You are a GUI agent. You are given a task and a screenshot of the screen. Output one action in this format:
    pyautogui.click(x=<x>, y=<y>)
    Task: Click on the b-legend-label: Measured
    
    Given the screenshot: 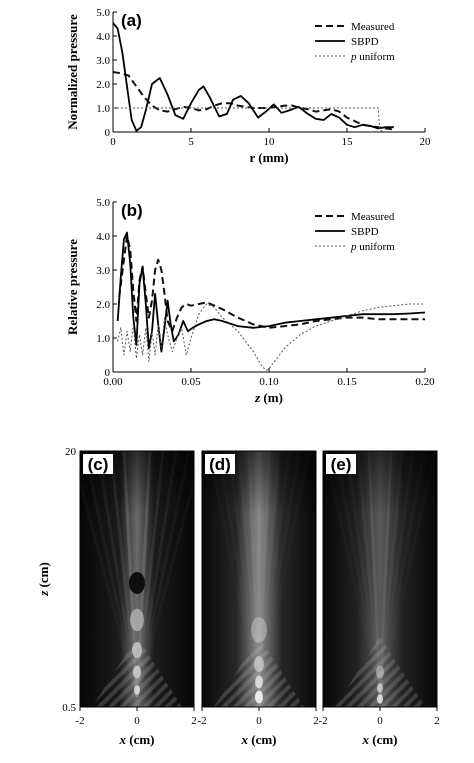 What is the action you would take?
    pyautogui.click(x=373, y=217)
    